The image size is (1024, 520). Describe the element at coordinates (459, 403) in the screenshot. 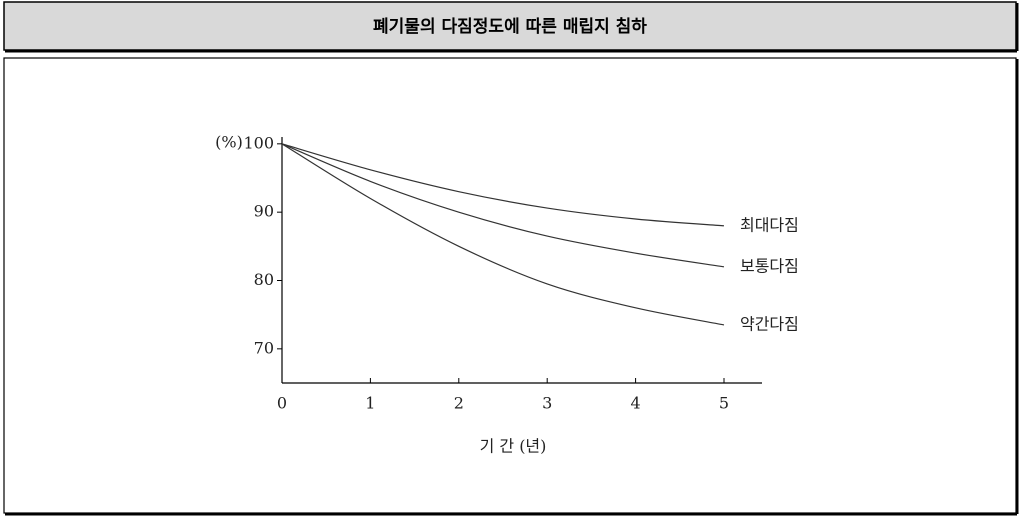

I see `x-tick-label: 2` at that location.